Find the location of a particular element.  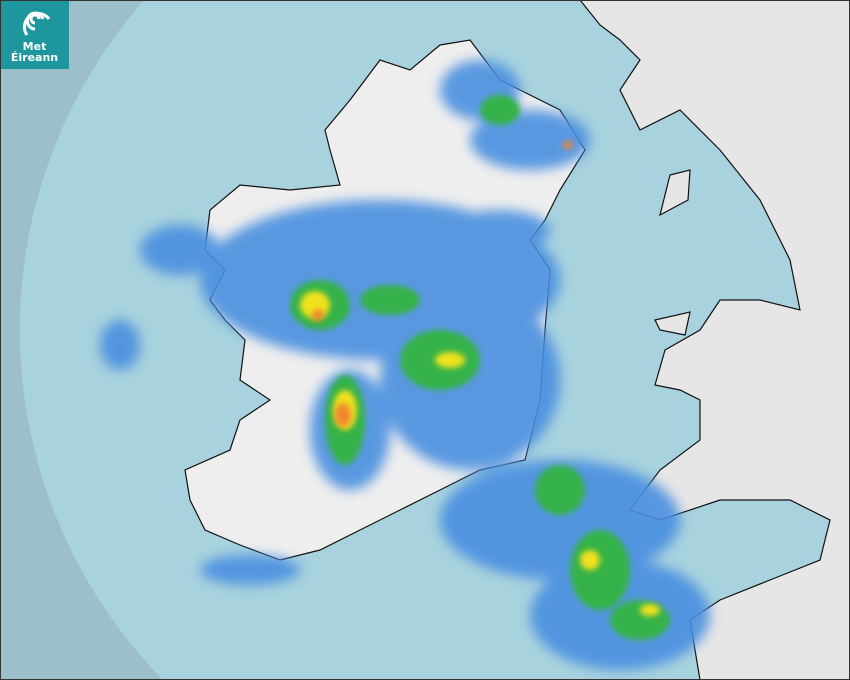

logo-text-met: Met is located at coordinates (34, 46).